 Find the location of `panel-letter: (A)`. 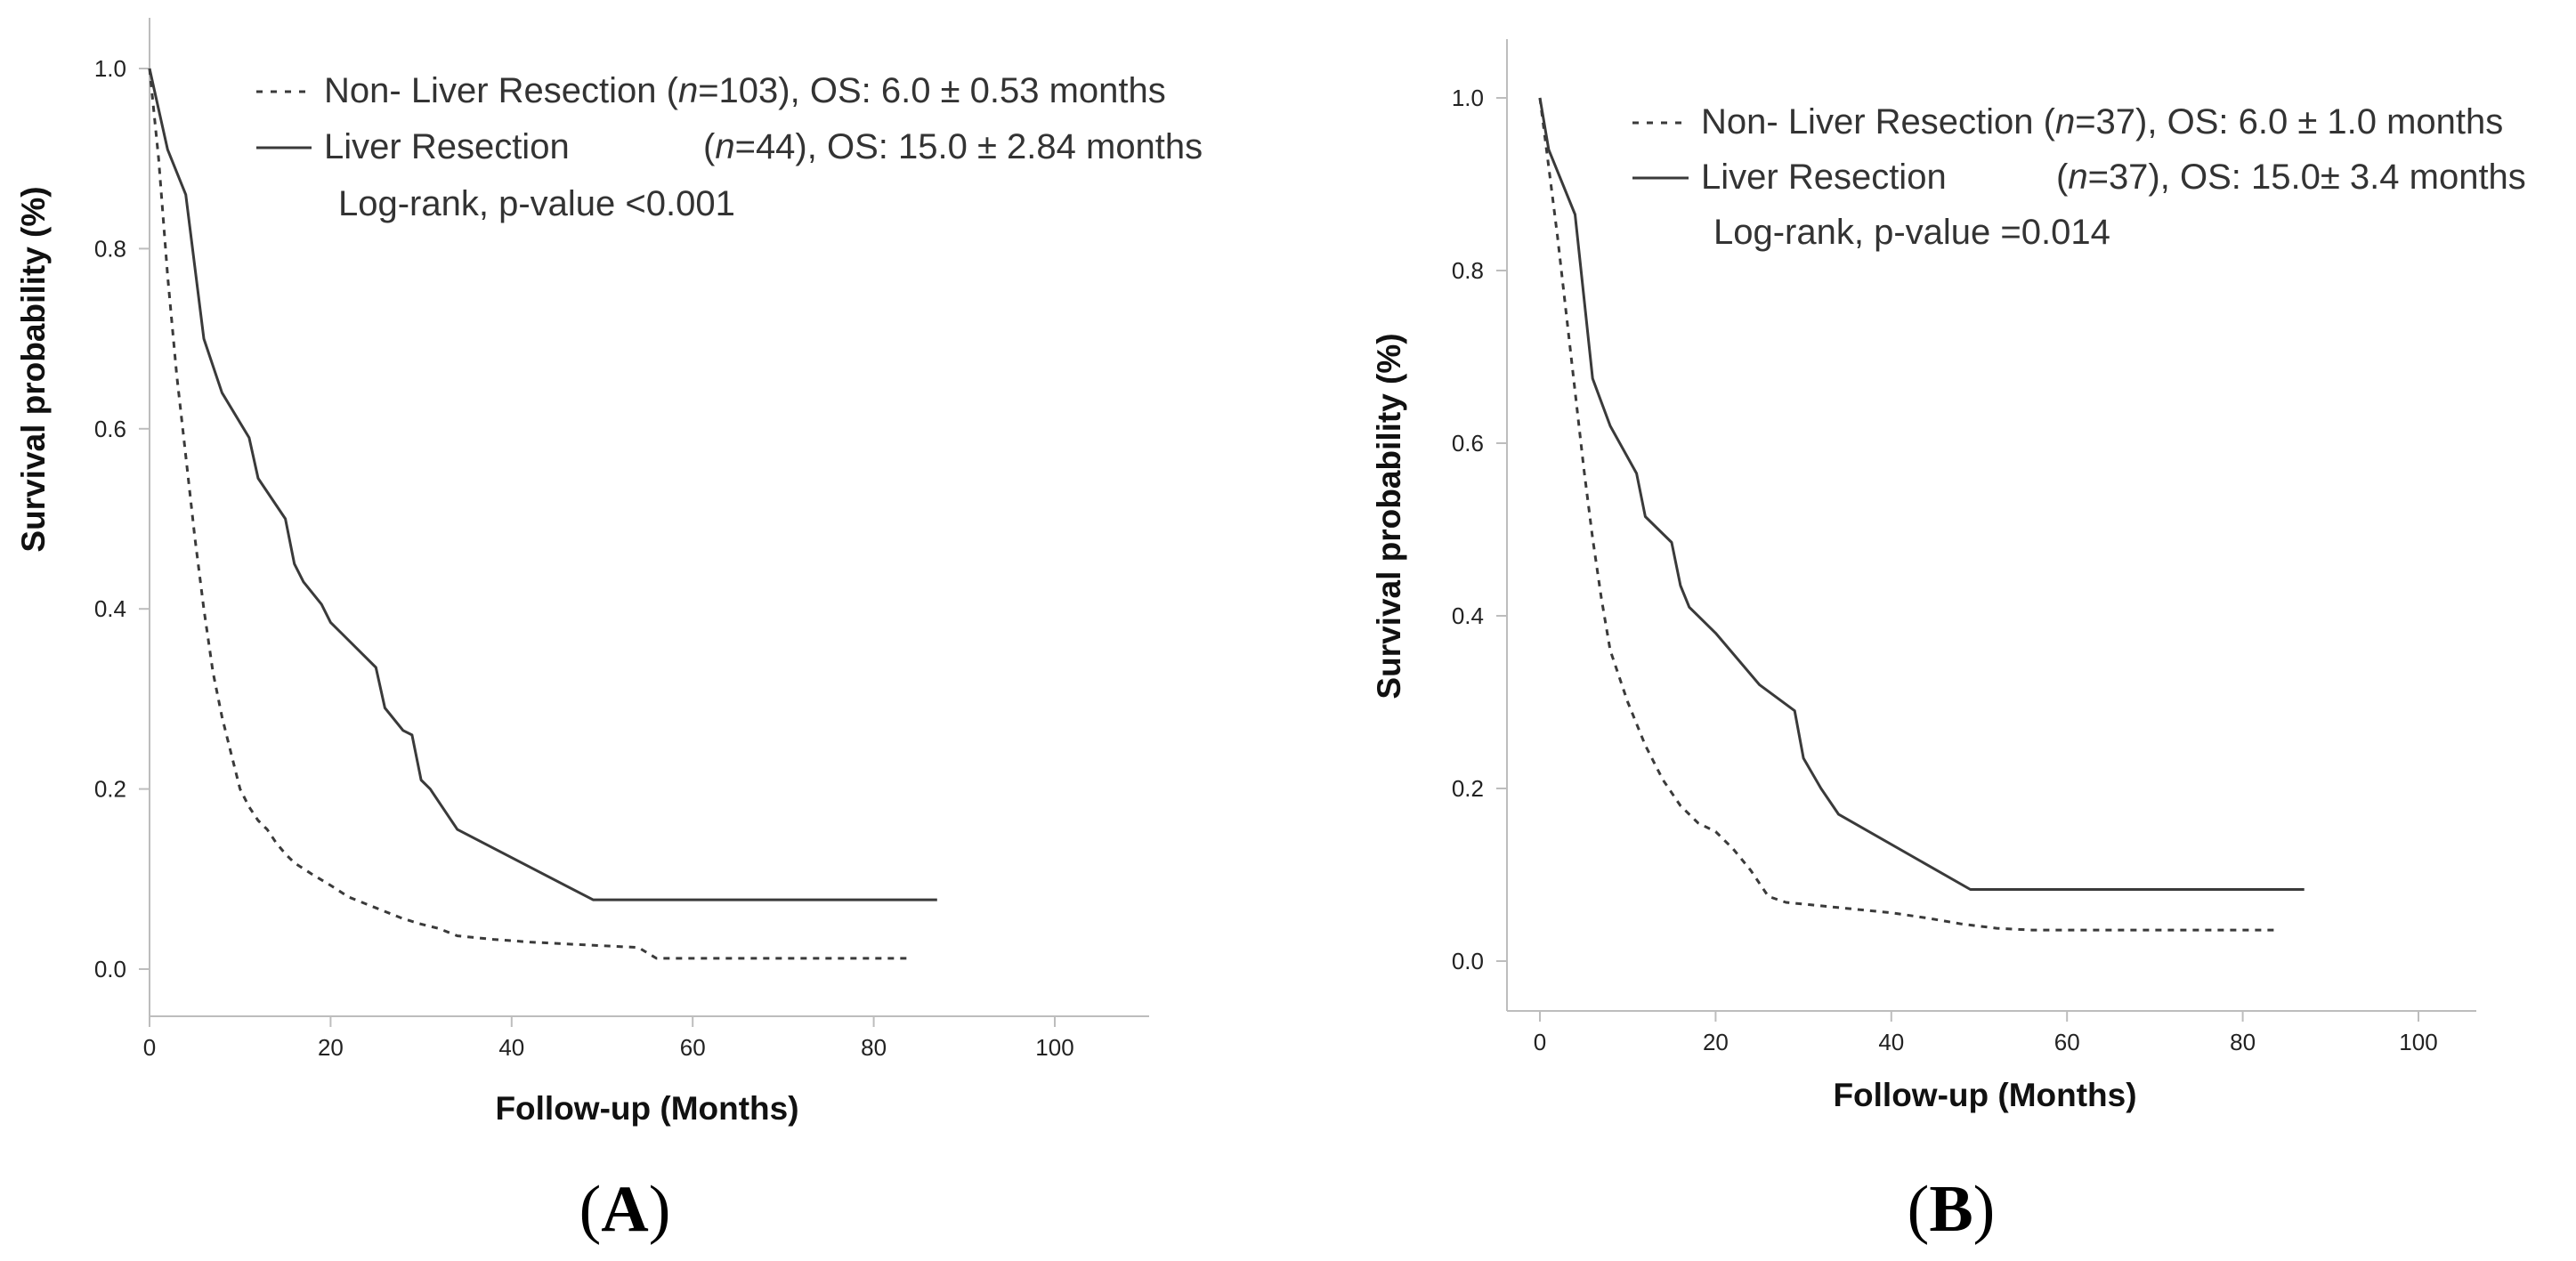

panel-letter: (A) is located at coordinates (625, 1209).